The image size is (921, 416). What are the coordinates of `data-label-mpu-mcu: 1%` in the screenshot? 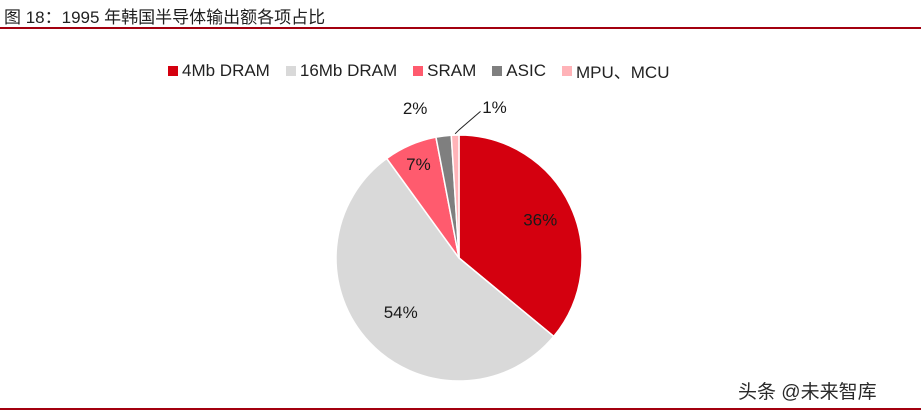 It's located at (494, 107).